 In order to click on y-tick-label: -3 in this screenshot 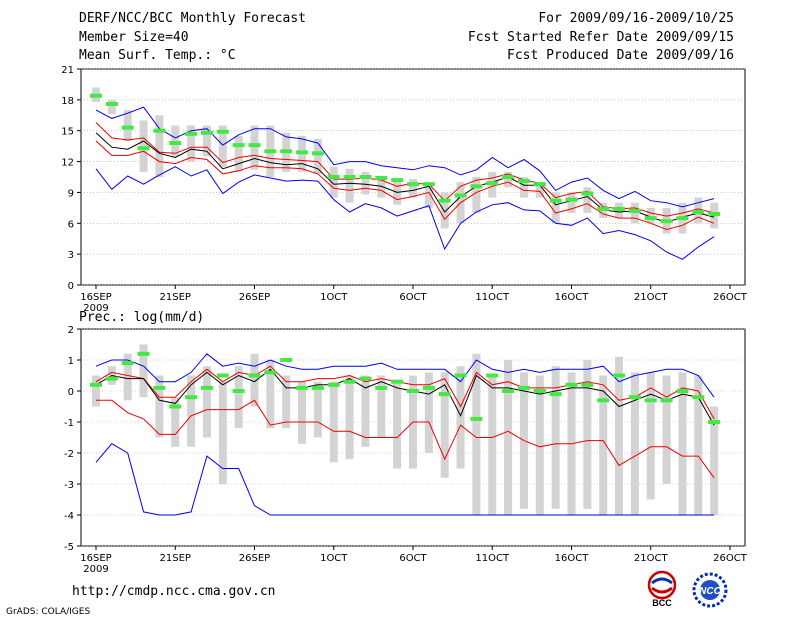, I will do `click(69, 485)`.